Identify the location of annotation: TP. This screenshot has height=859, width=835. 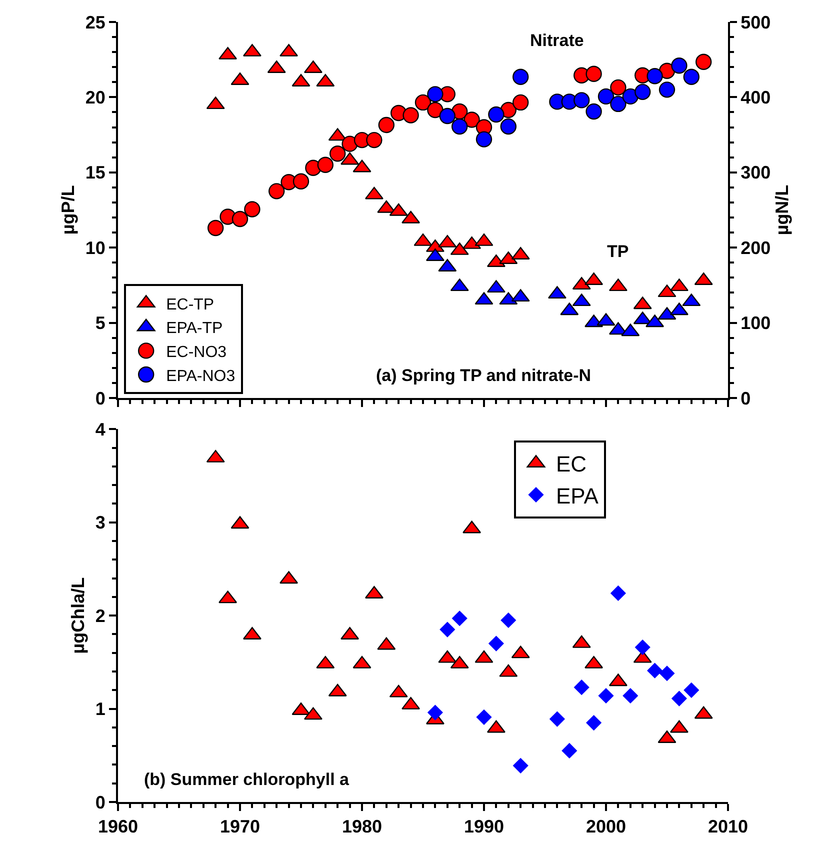
(618, 251).